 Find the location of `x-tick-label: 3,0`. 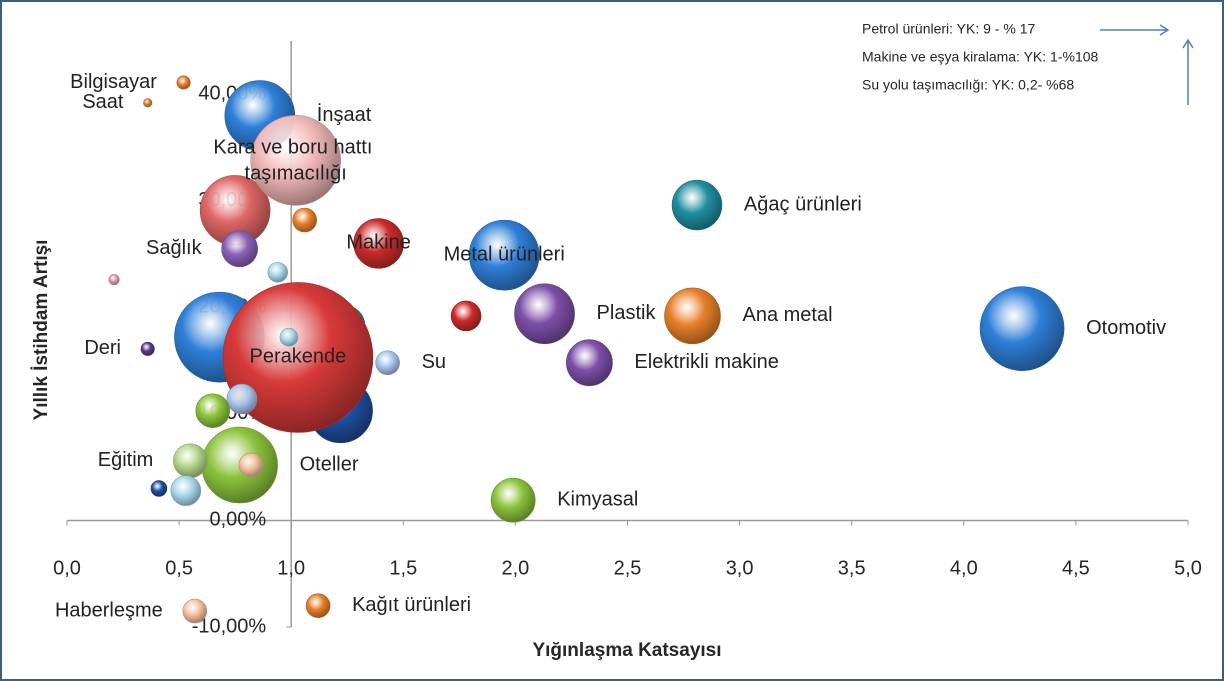

x-tick-label: 3,0 is located at coordinates (740, 568).